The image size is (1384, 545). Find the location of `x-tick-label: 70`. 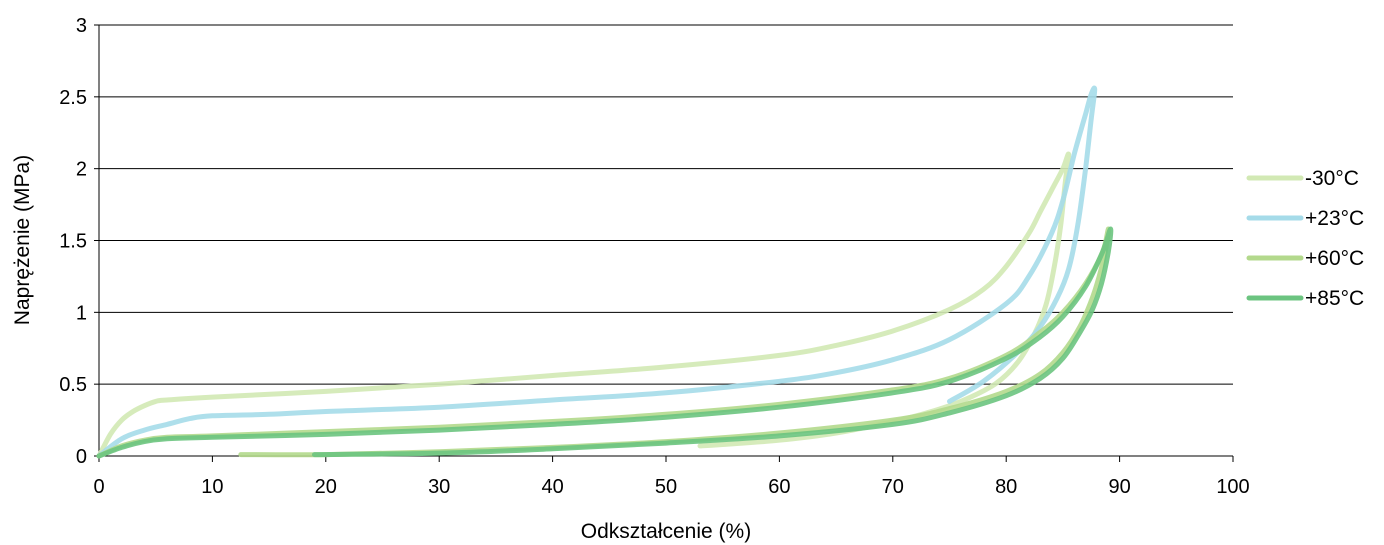

x-tick-label: 70 is located at coordinates (893, 487).